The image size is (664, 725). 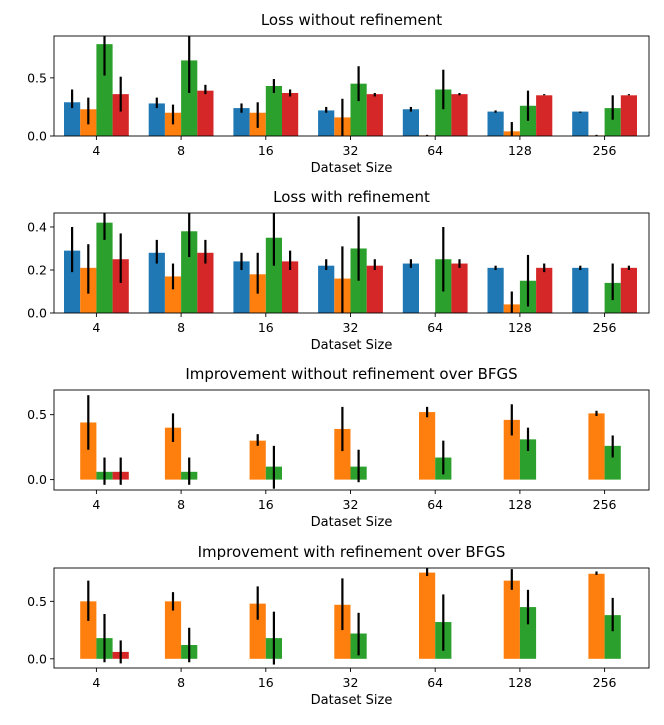 I want to click on y-tick-label: 0.4, so click(x=37, y=226).